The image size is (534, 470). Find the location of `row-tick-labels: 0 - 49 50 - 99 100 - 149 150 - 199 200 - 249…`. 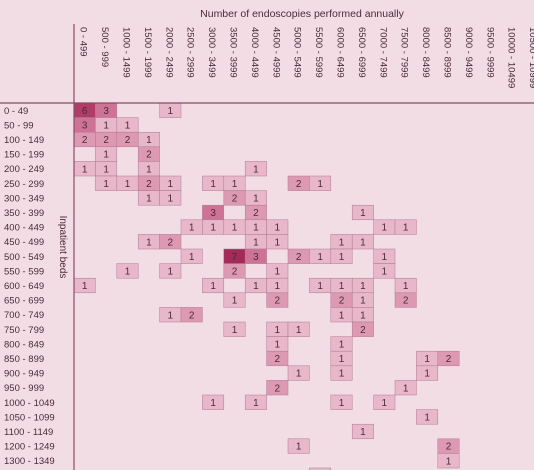

row-tick-labels: 0 - 49 50 - 99 100 - 149 150 - 199 200 - 249… is located at coordinates (29, 286).